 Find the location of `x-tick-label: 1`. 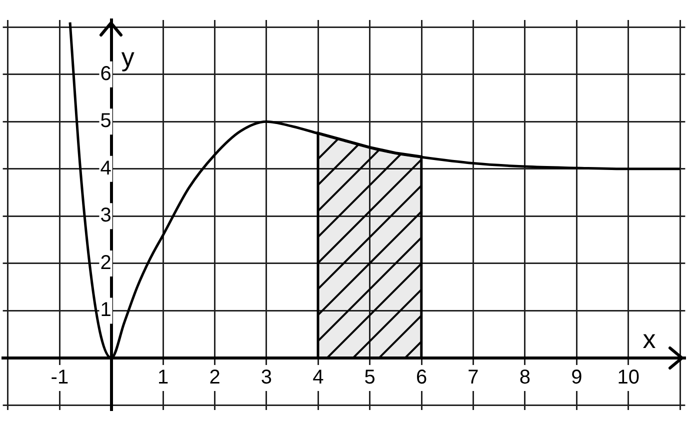

x-tick-label: 1 is located at coordinates (163, 377).